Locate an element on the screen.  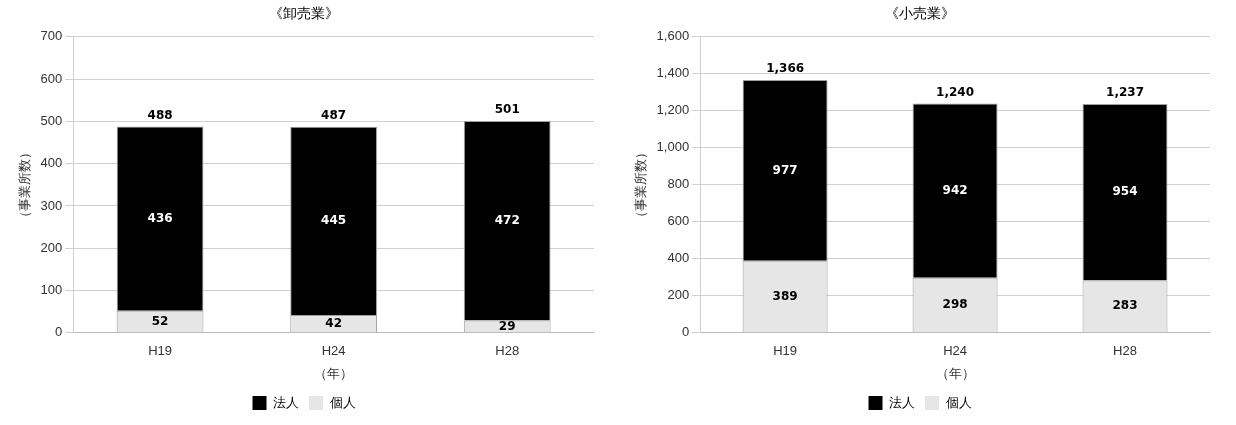
chart-title: 《卸売業》 is located at coordinates (304, 13).